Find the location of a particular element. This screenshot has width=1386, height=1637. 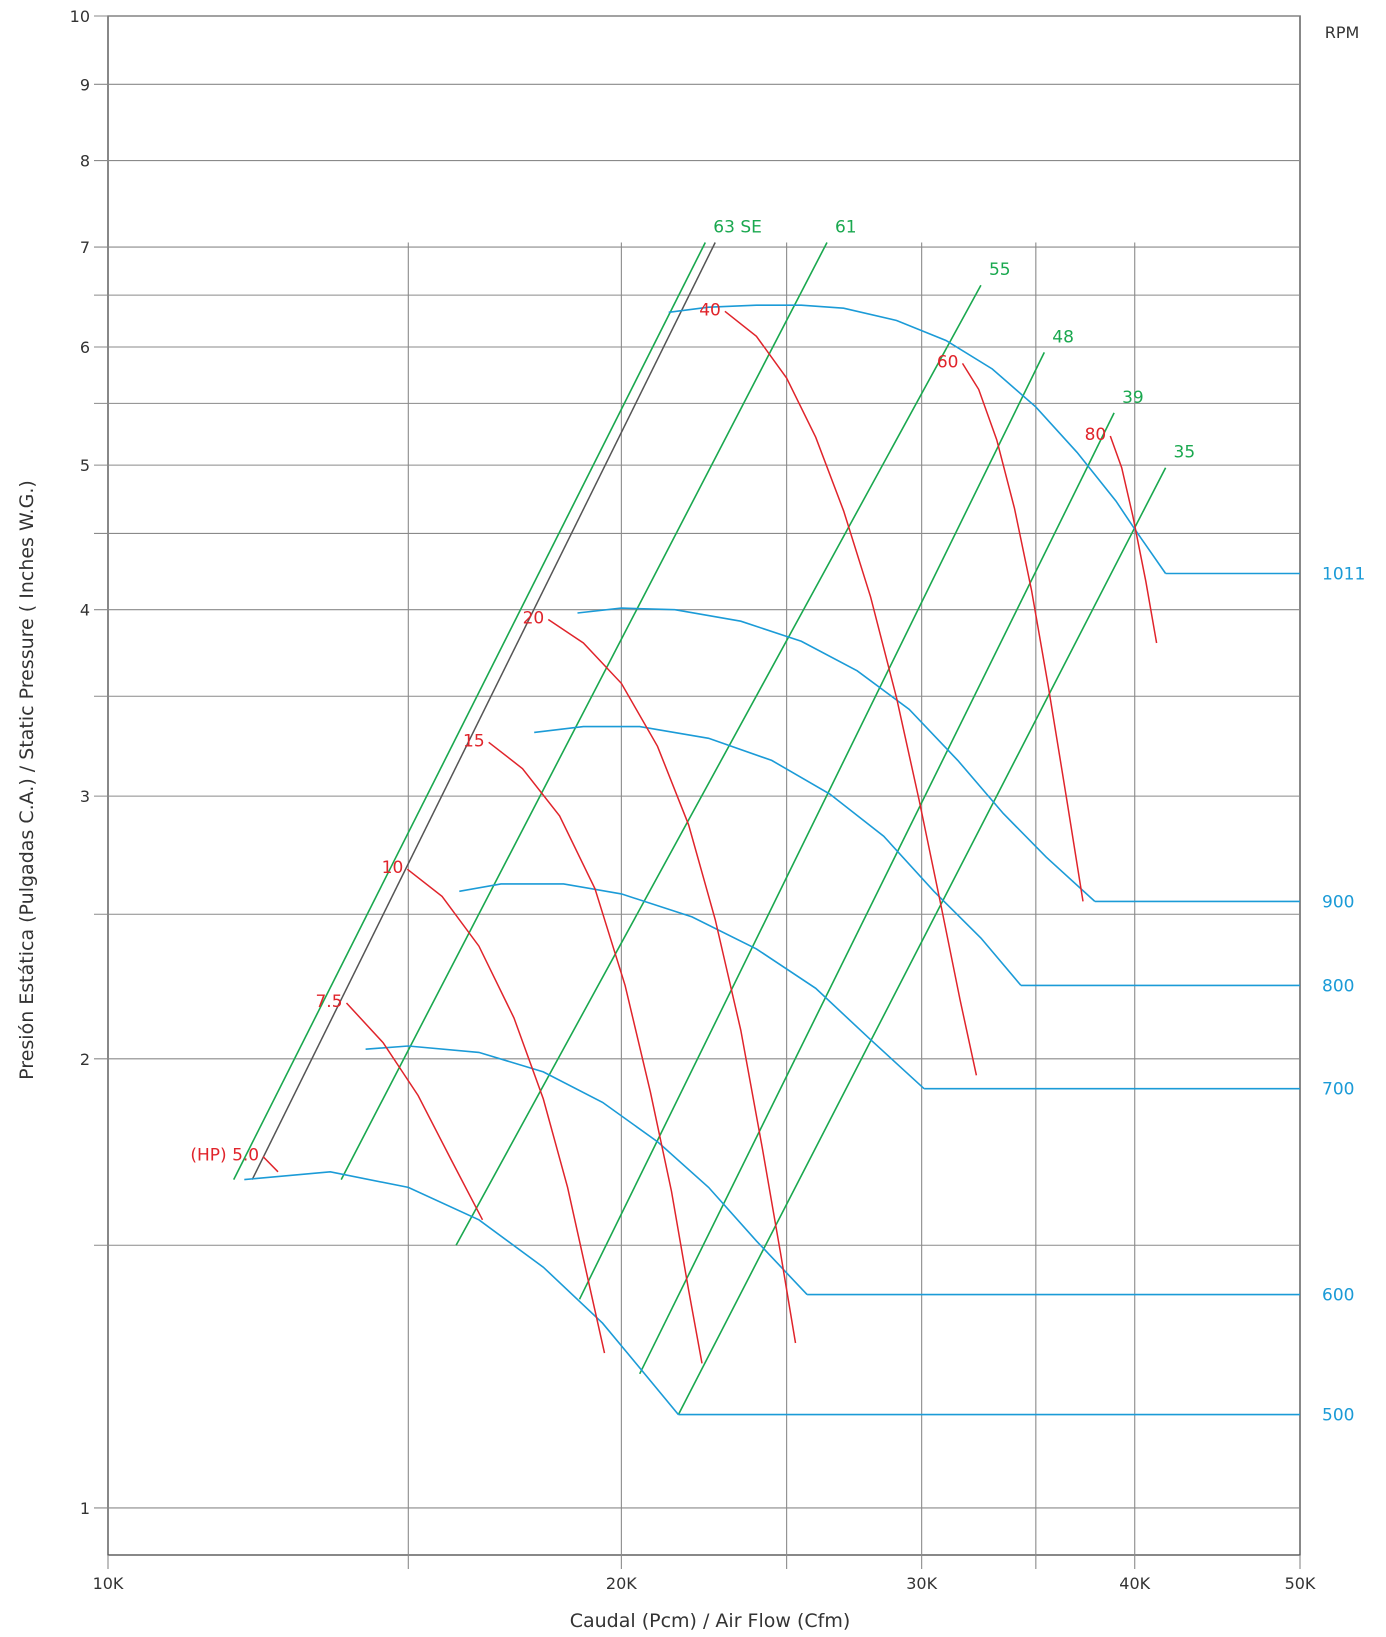

y-tick-label: 10 is located at coordinates (80, 16).